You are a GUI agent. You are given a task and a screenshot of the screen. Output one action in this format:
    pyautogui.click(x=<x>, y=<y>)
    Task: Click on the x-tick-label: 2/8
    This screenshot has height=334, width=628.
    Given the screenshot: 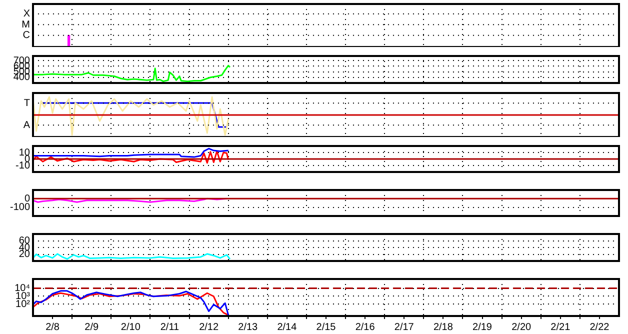 What is the action you would take?
    pyautogui.click(x=53, y=327)
    